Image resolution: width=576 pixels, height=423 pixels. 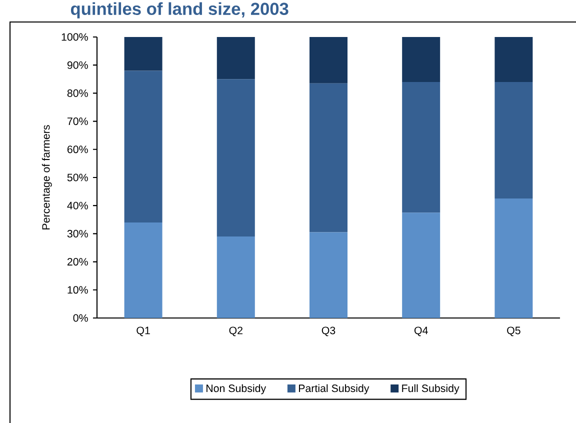 What do you see at coordinates (236, 389) in the screenshot?
I see `legend-label: Non Subsidy` at bounding box center [236, 389].